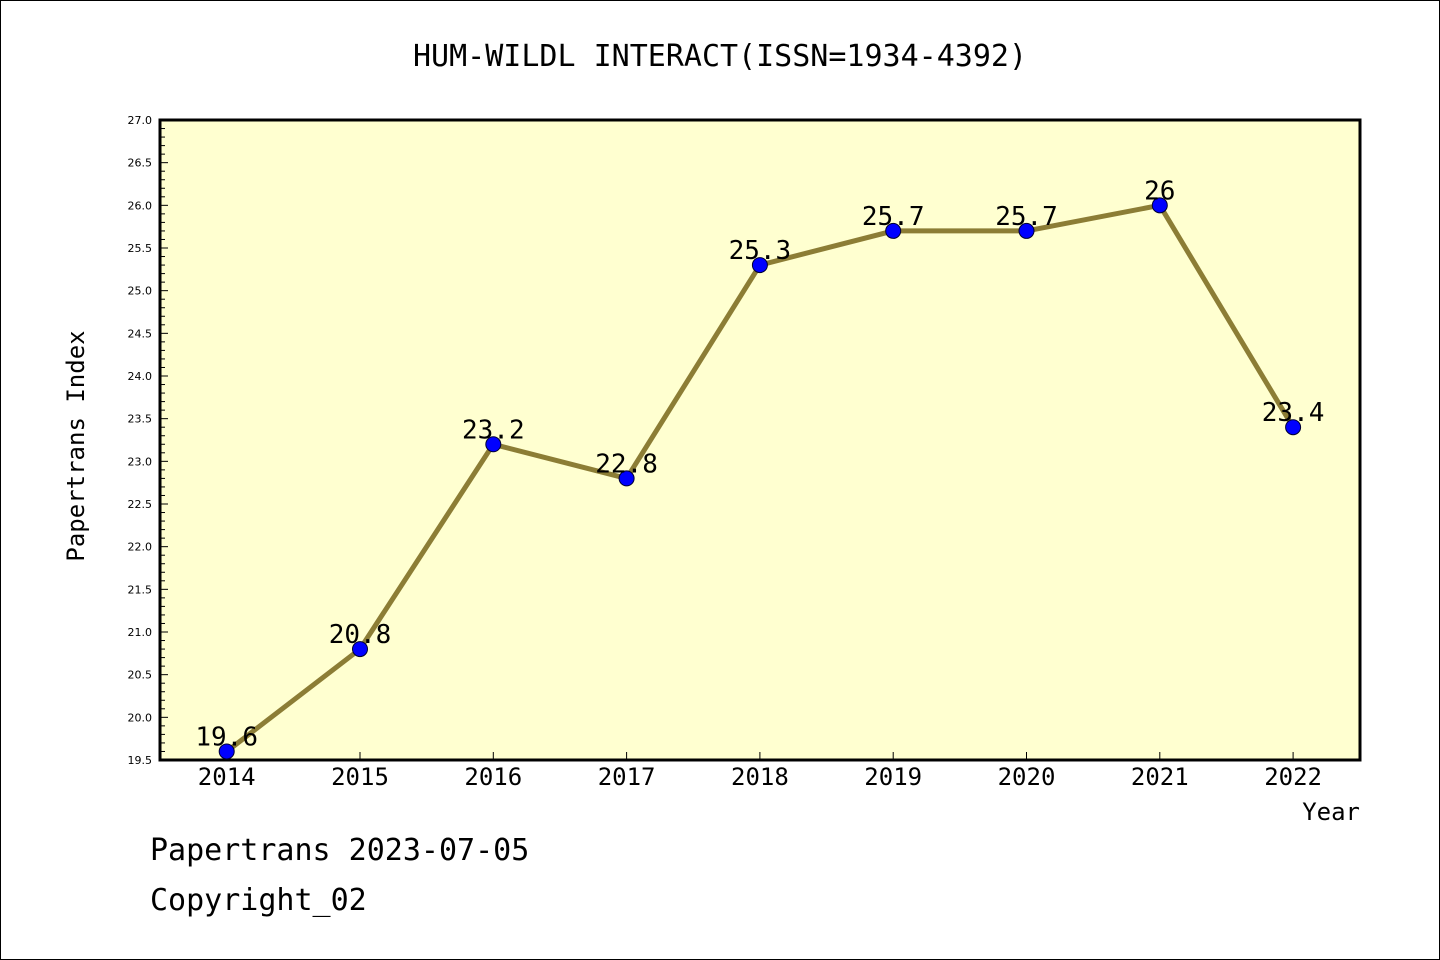 The width and height of the screenshot is (1440, 960). Describe the element at coordinates (140, 547) in the screenshot. I see `y-tick-label: 22.0` at that location.